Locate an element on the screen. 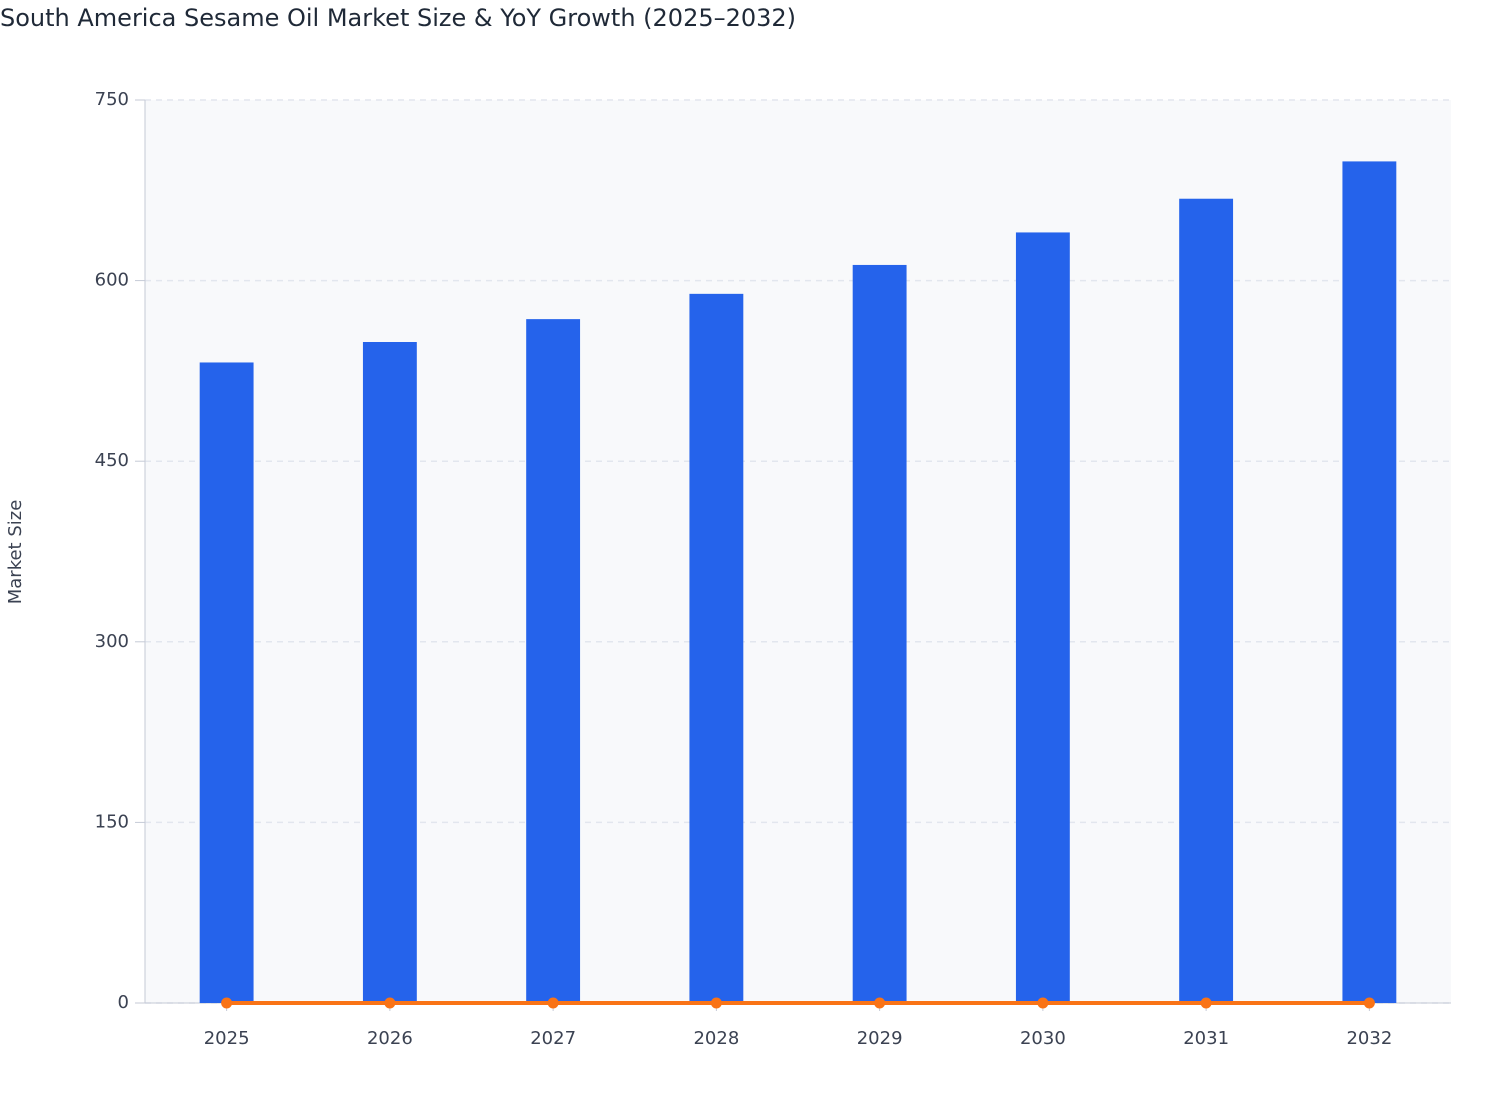 This screenshot has width=1508, height=1120. y-tick-label: 300 is located at coordinates (112, 641).